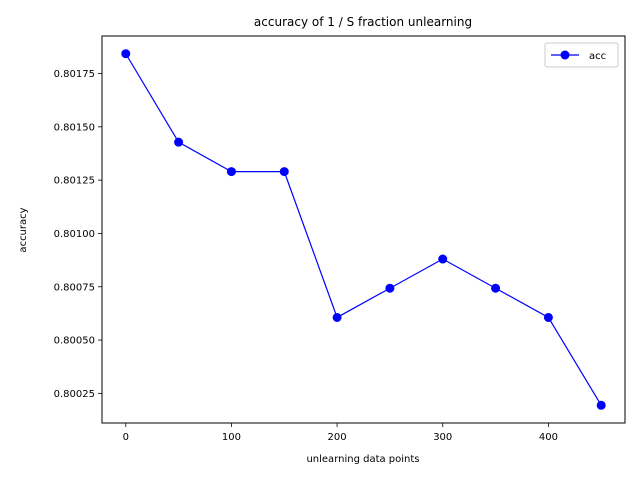  Describe the element at coordinates (74, 341) in the screenshot. I see `y-tick-label: 0.80050` at that location.